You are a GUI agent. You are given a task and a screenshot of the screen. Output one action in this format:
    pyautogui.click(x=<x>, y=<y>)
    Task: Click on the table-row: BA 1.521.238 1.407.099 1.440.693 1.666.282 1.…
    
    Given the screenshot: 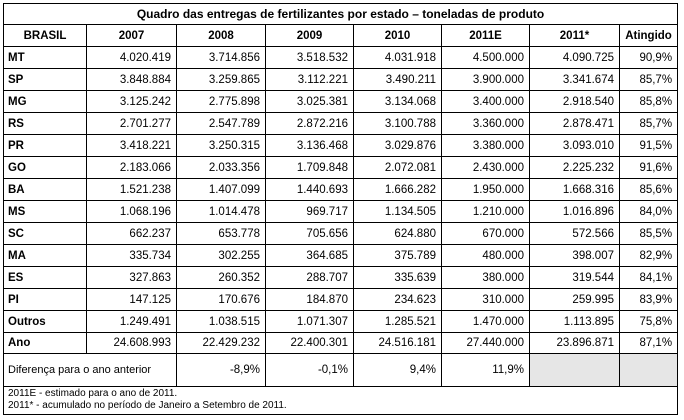 What is the action you would take?
    pyautogui.click(x=341, y=189)
    